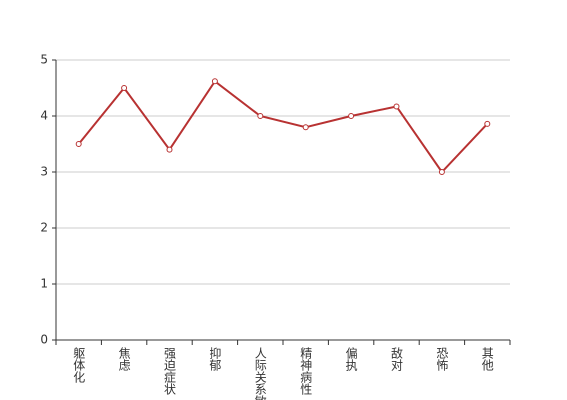 The width and height of the screenshot is (567, 400). Describe the element at coordinates (44, 340) in the screenshot. I see `y-tick-label: 0` at that location.